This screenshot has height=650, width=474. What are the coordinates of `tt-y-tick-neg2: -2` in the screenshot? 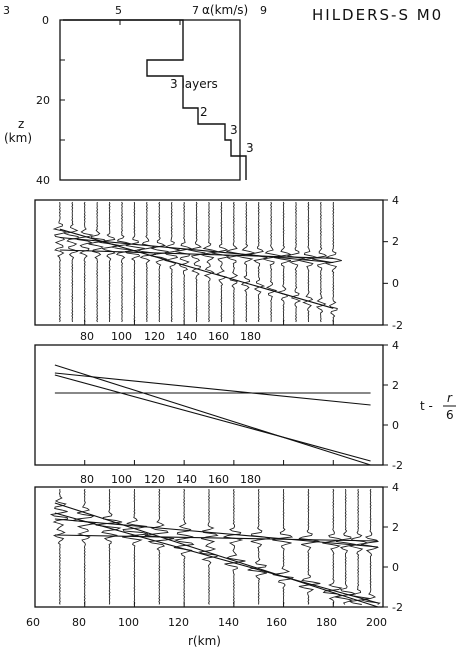 It's located at (397, 465).